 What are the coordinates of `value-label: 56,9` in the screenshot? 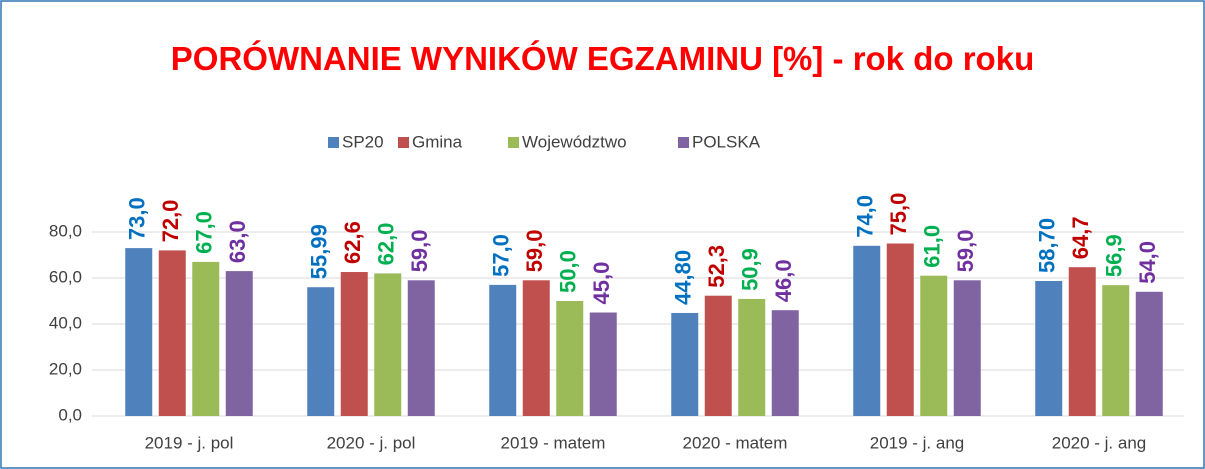 It's located at (1114, 255).